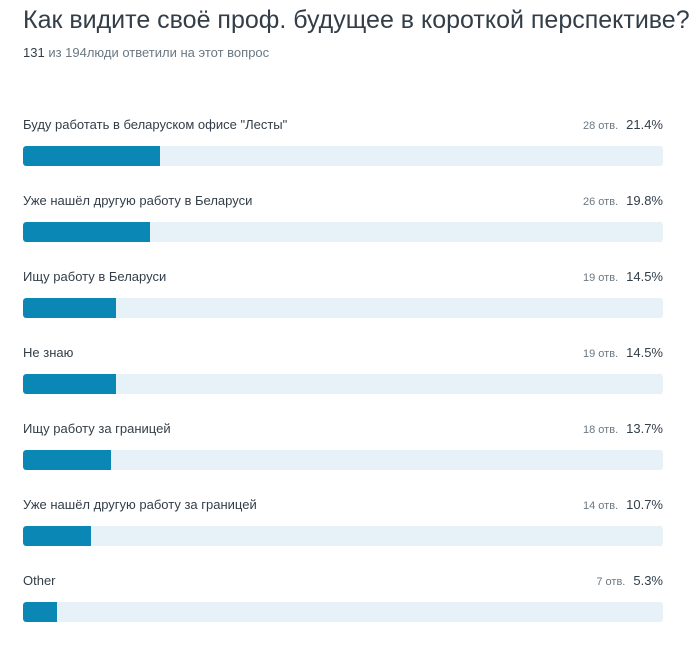  I want to click on answered-count: 131, so click(34, 52).